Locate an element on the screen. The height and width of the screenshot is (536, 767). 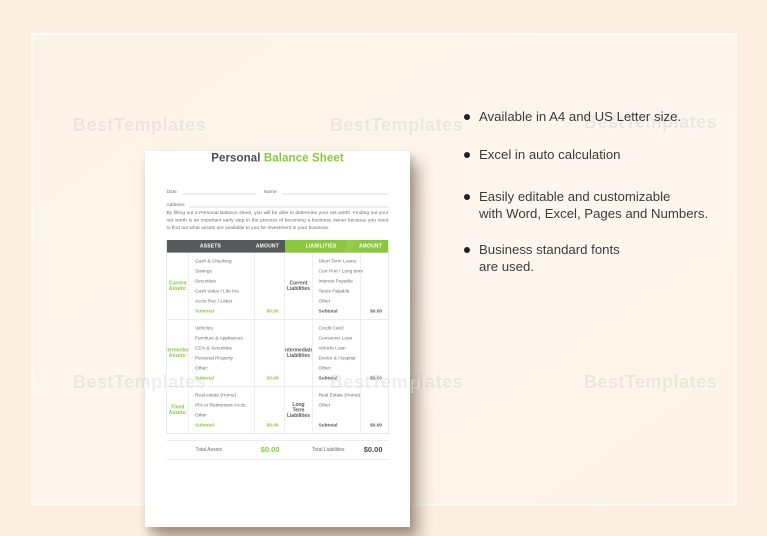
asset-item: Vehicles: is located at coordinates (205, 328).